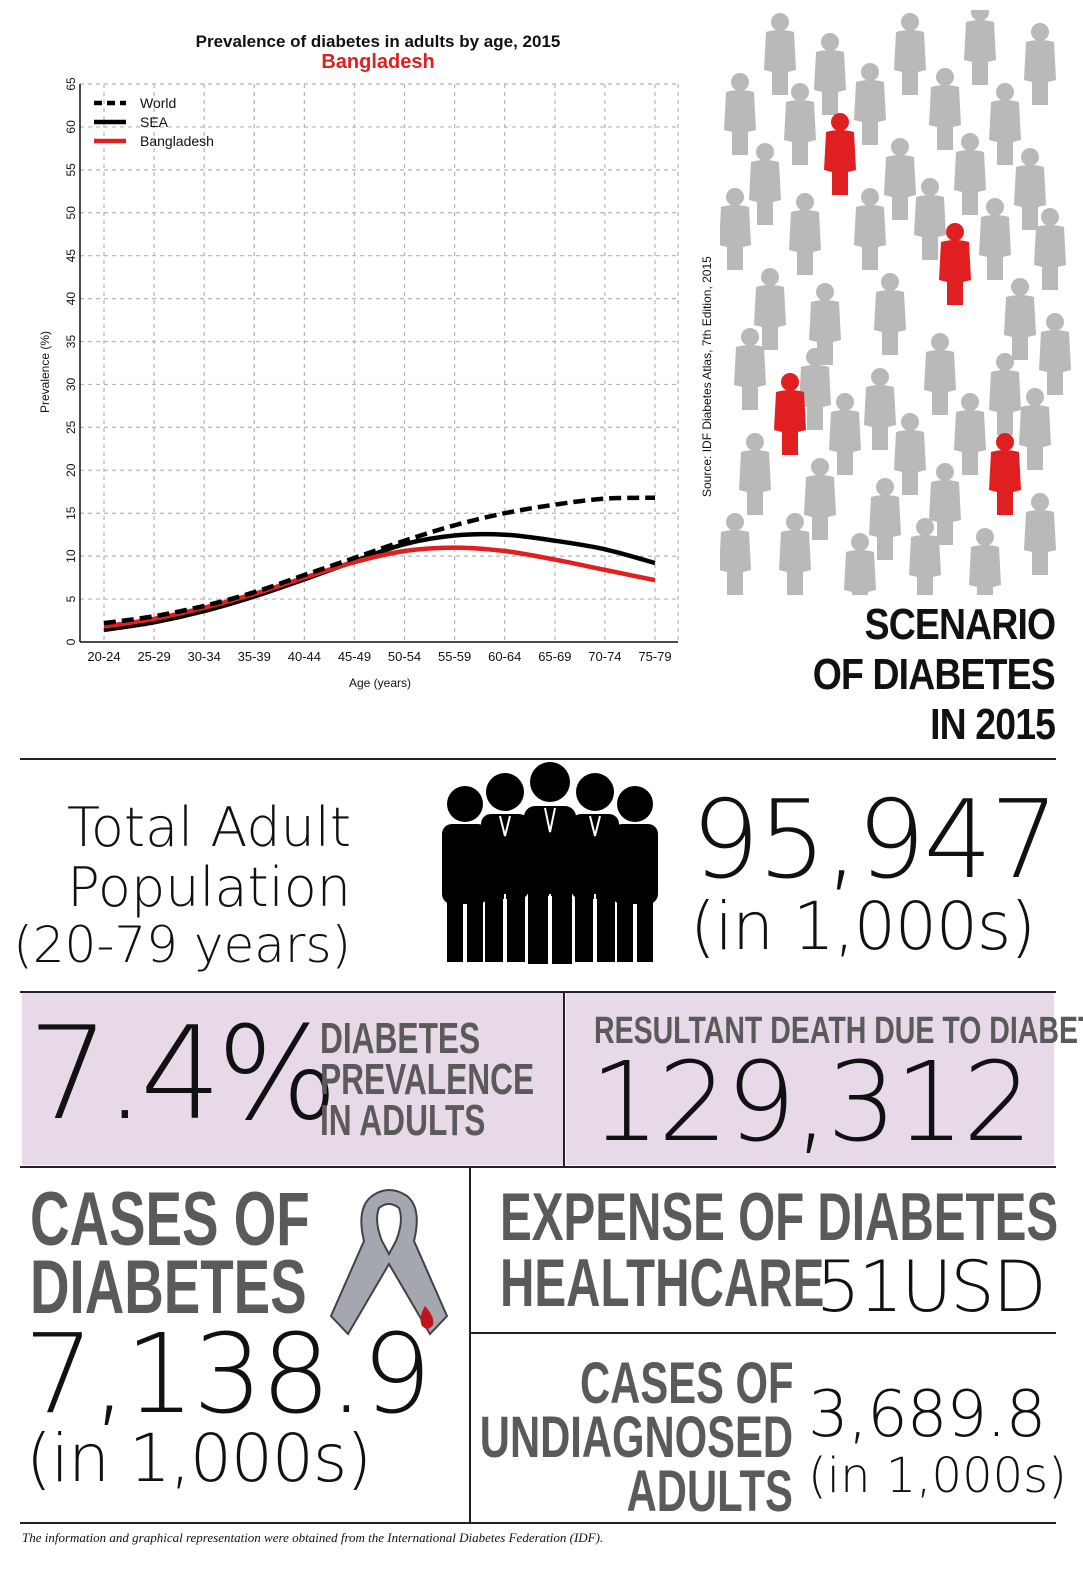  What do you see at coordinates (209, 887) in the screenshot?
I see `population-label-2: Population` at bounding box center [209, 887].